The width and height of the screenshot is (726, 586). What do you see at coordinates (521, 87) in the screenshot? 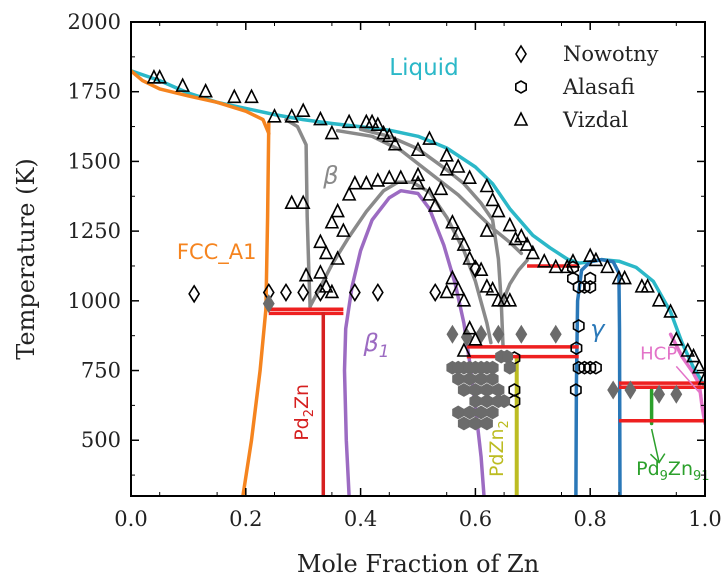
I see `legend-marker-alasafi` at bounding box center [521, 87].